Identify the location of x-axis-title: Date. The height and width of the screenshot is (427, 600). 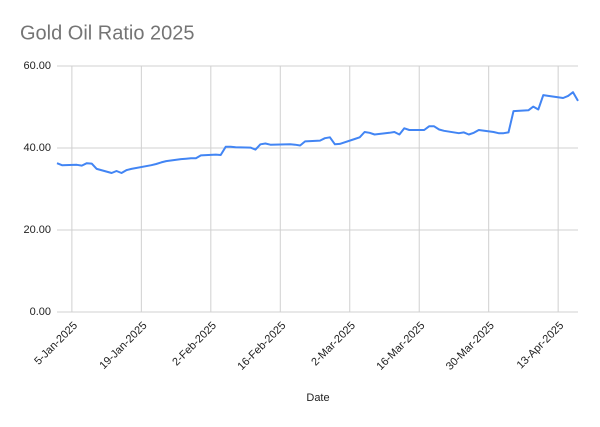
(317, 398).